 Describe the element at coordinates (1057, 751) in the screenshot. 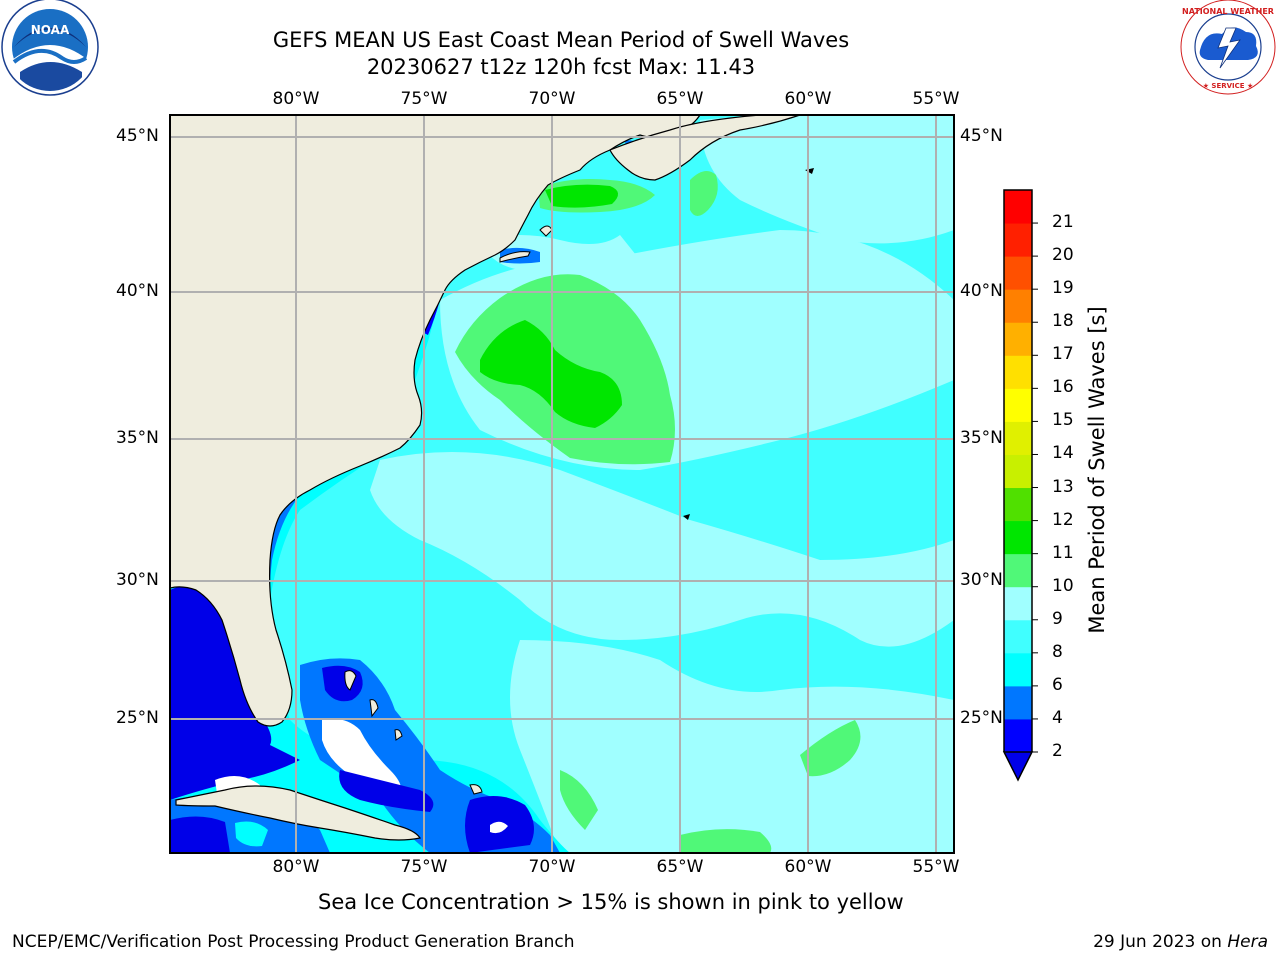

I see `colorbar-tick-label: 2` at that location.